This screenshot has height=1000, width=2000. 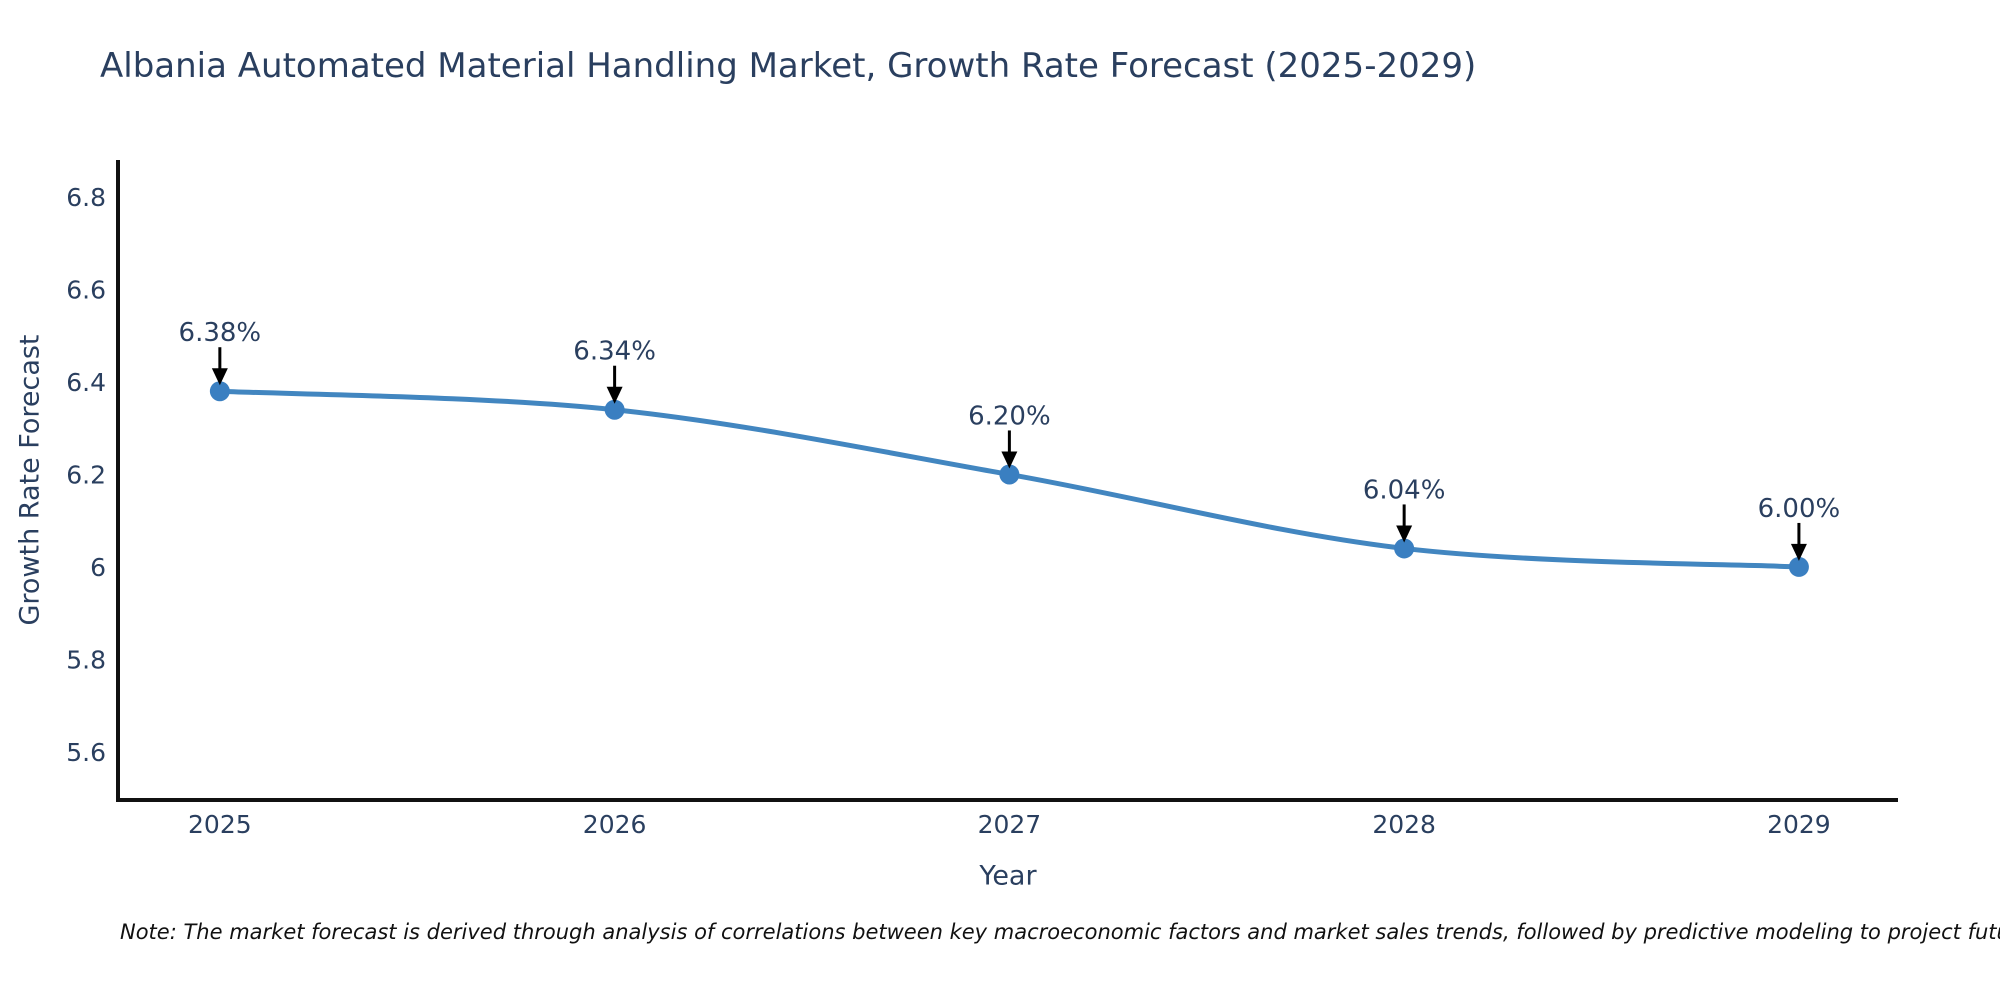 What do you see at coordinates (1010, 824) in the screenshot?
I see `x-tick-label: 2027` at bounding box center [1010, 824].